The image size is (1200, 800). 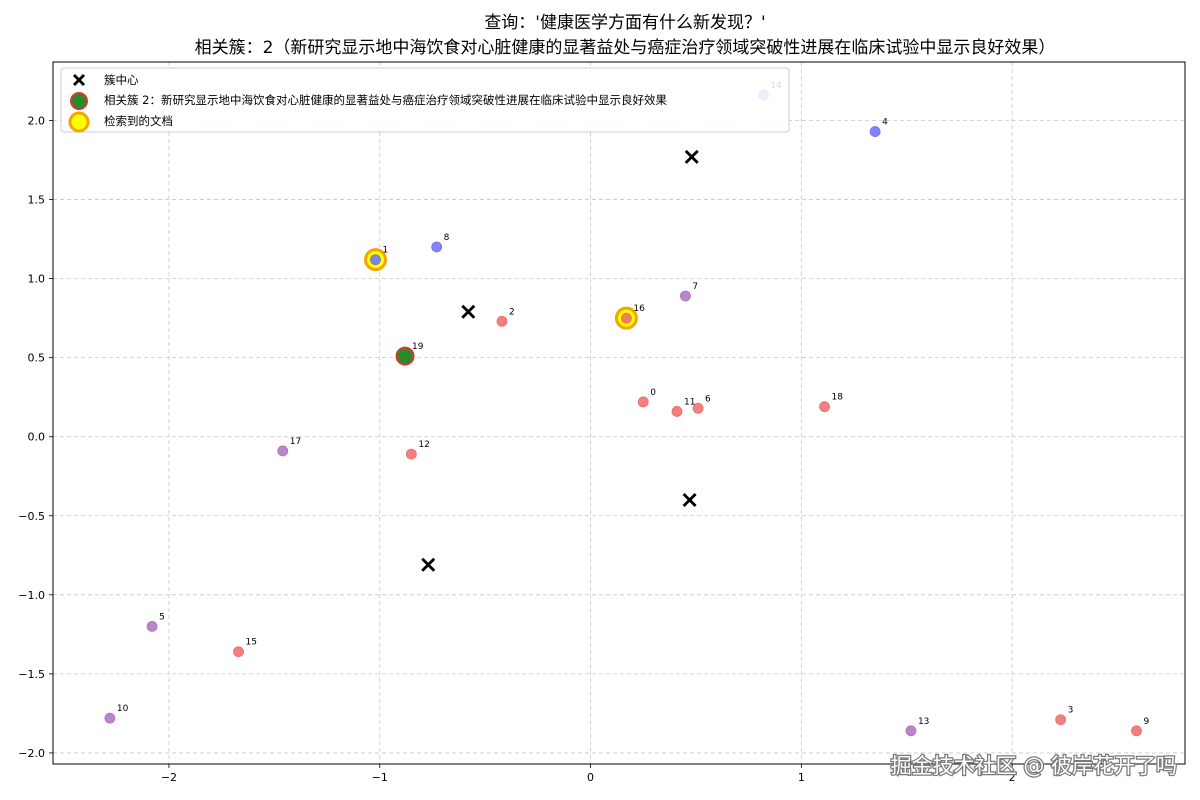 What do you see at coordinates (123, 709) in the screenshot?
I see `point-id-label: 10` at bounding box center [123, 709].